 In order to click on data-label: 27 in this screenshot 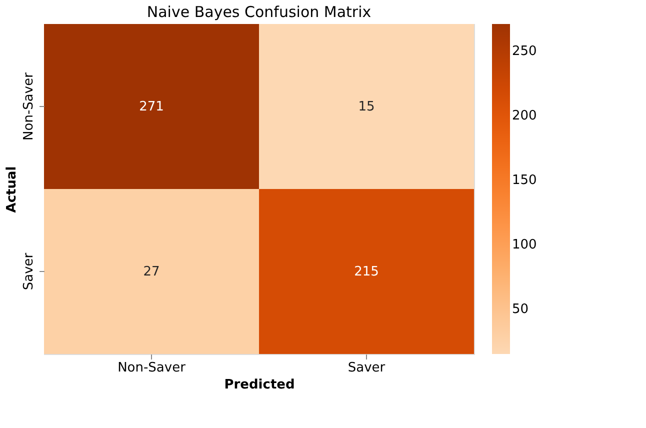, I will do `click(151, 272)`.